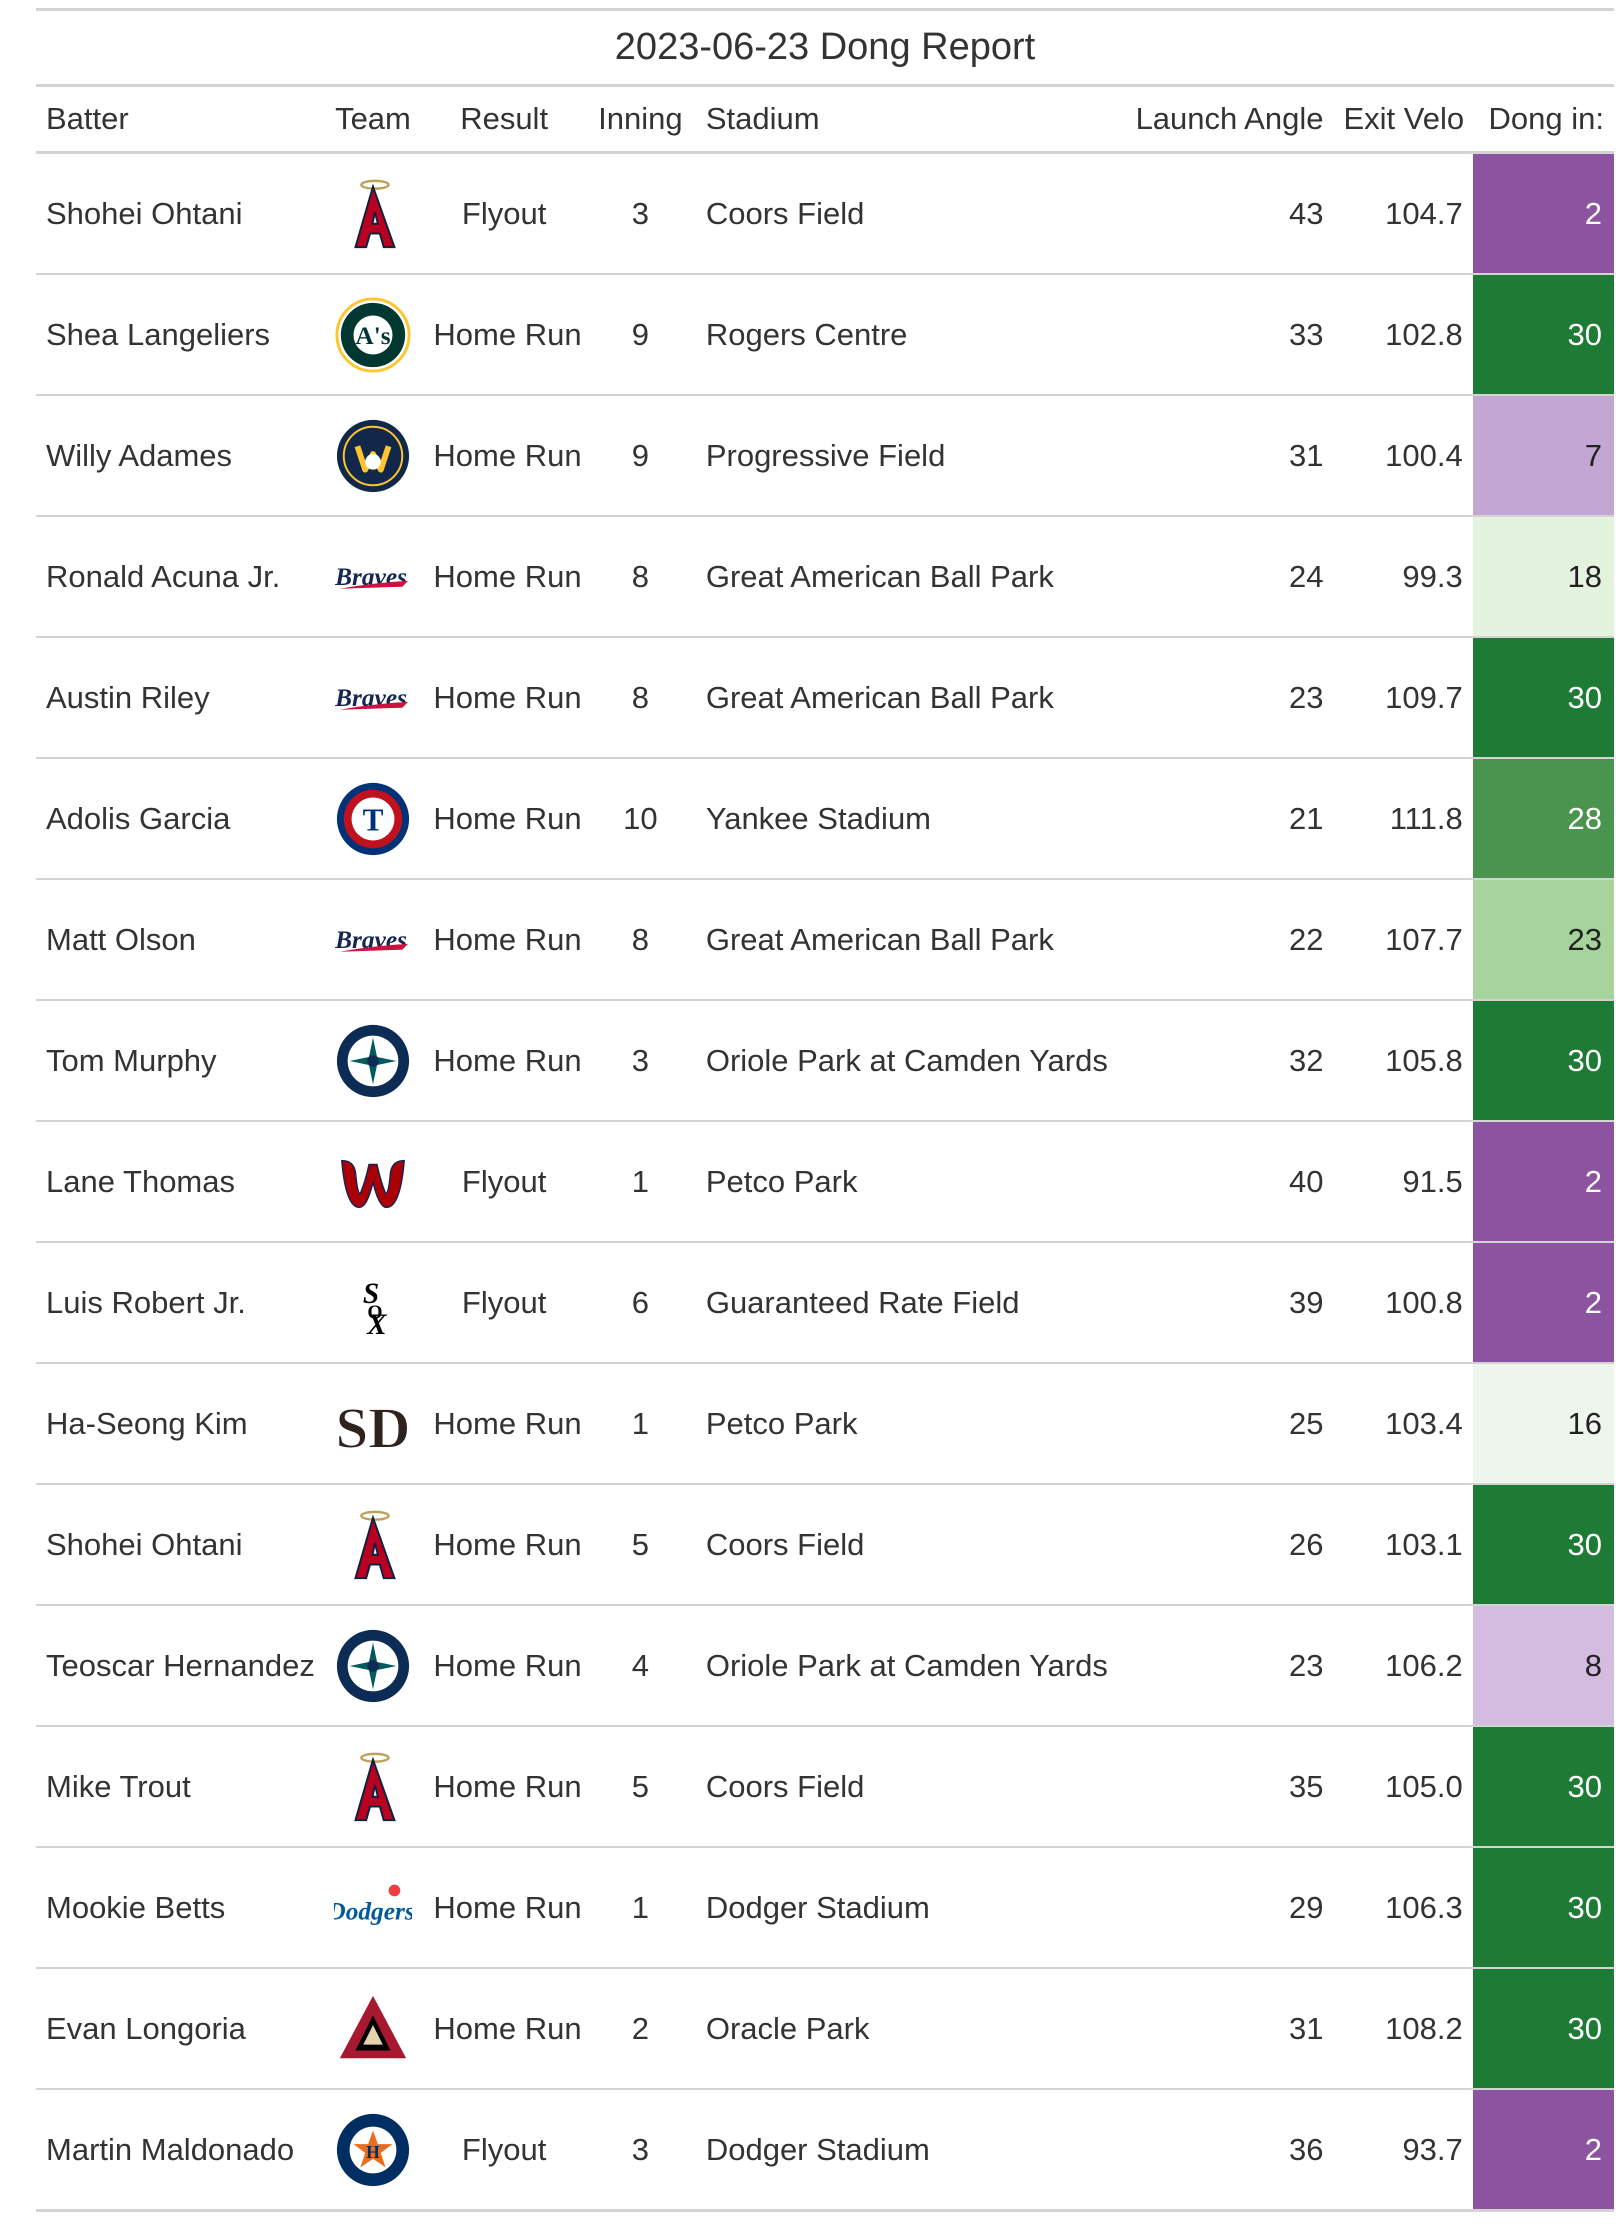 The width and height of the screenshot is (1616, 2238). What do you see at coordinates (1403, 2029) in the screenshot?
I see `exit-velo-cell: 108.2` at bounding box center [1403, 2029].